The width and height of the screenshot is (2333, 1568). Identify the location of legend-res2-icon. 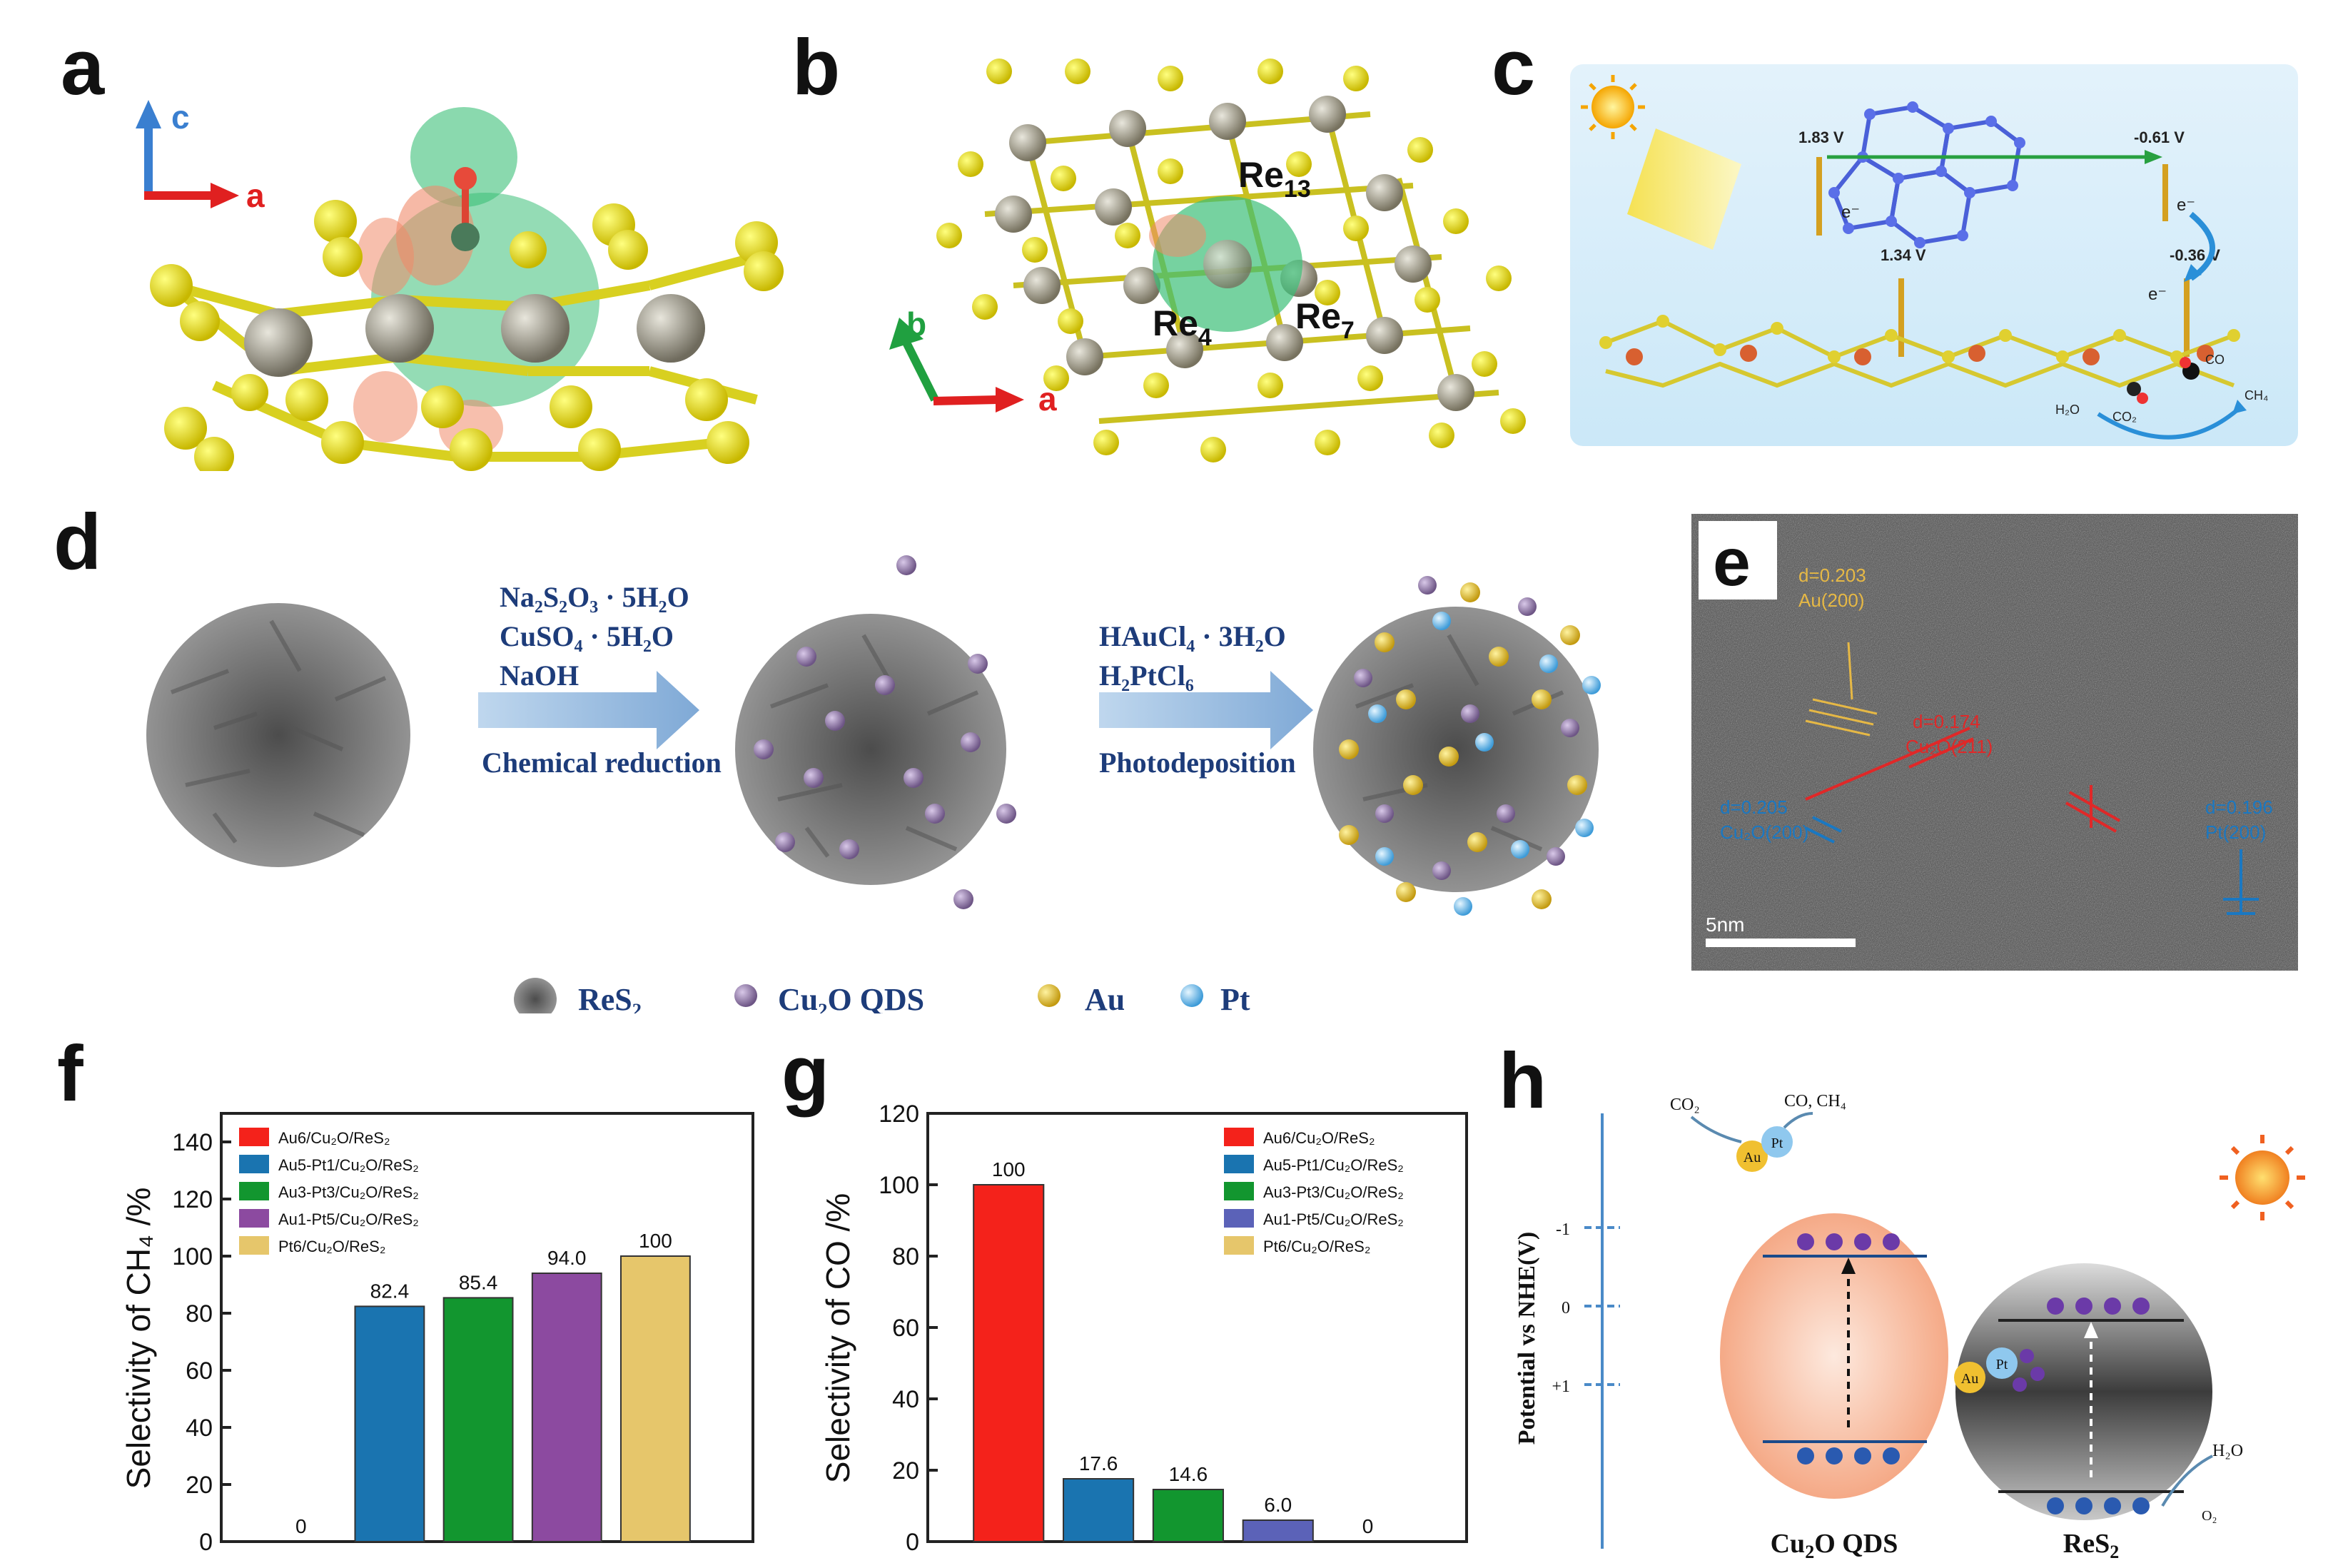
(535, 995).